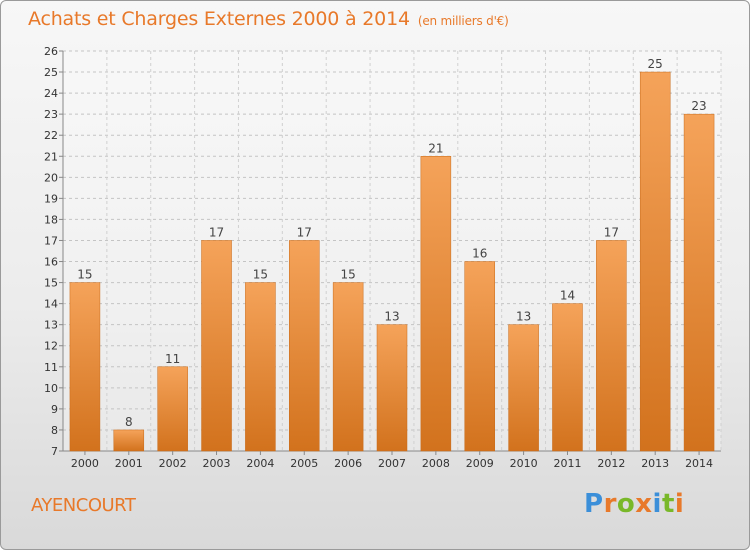 This screenshot has width=750, height=550. I want to click on x-tick-label: 2000, so click(85, 463).